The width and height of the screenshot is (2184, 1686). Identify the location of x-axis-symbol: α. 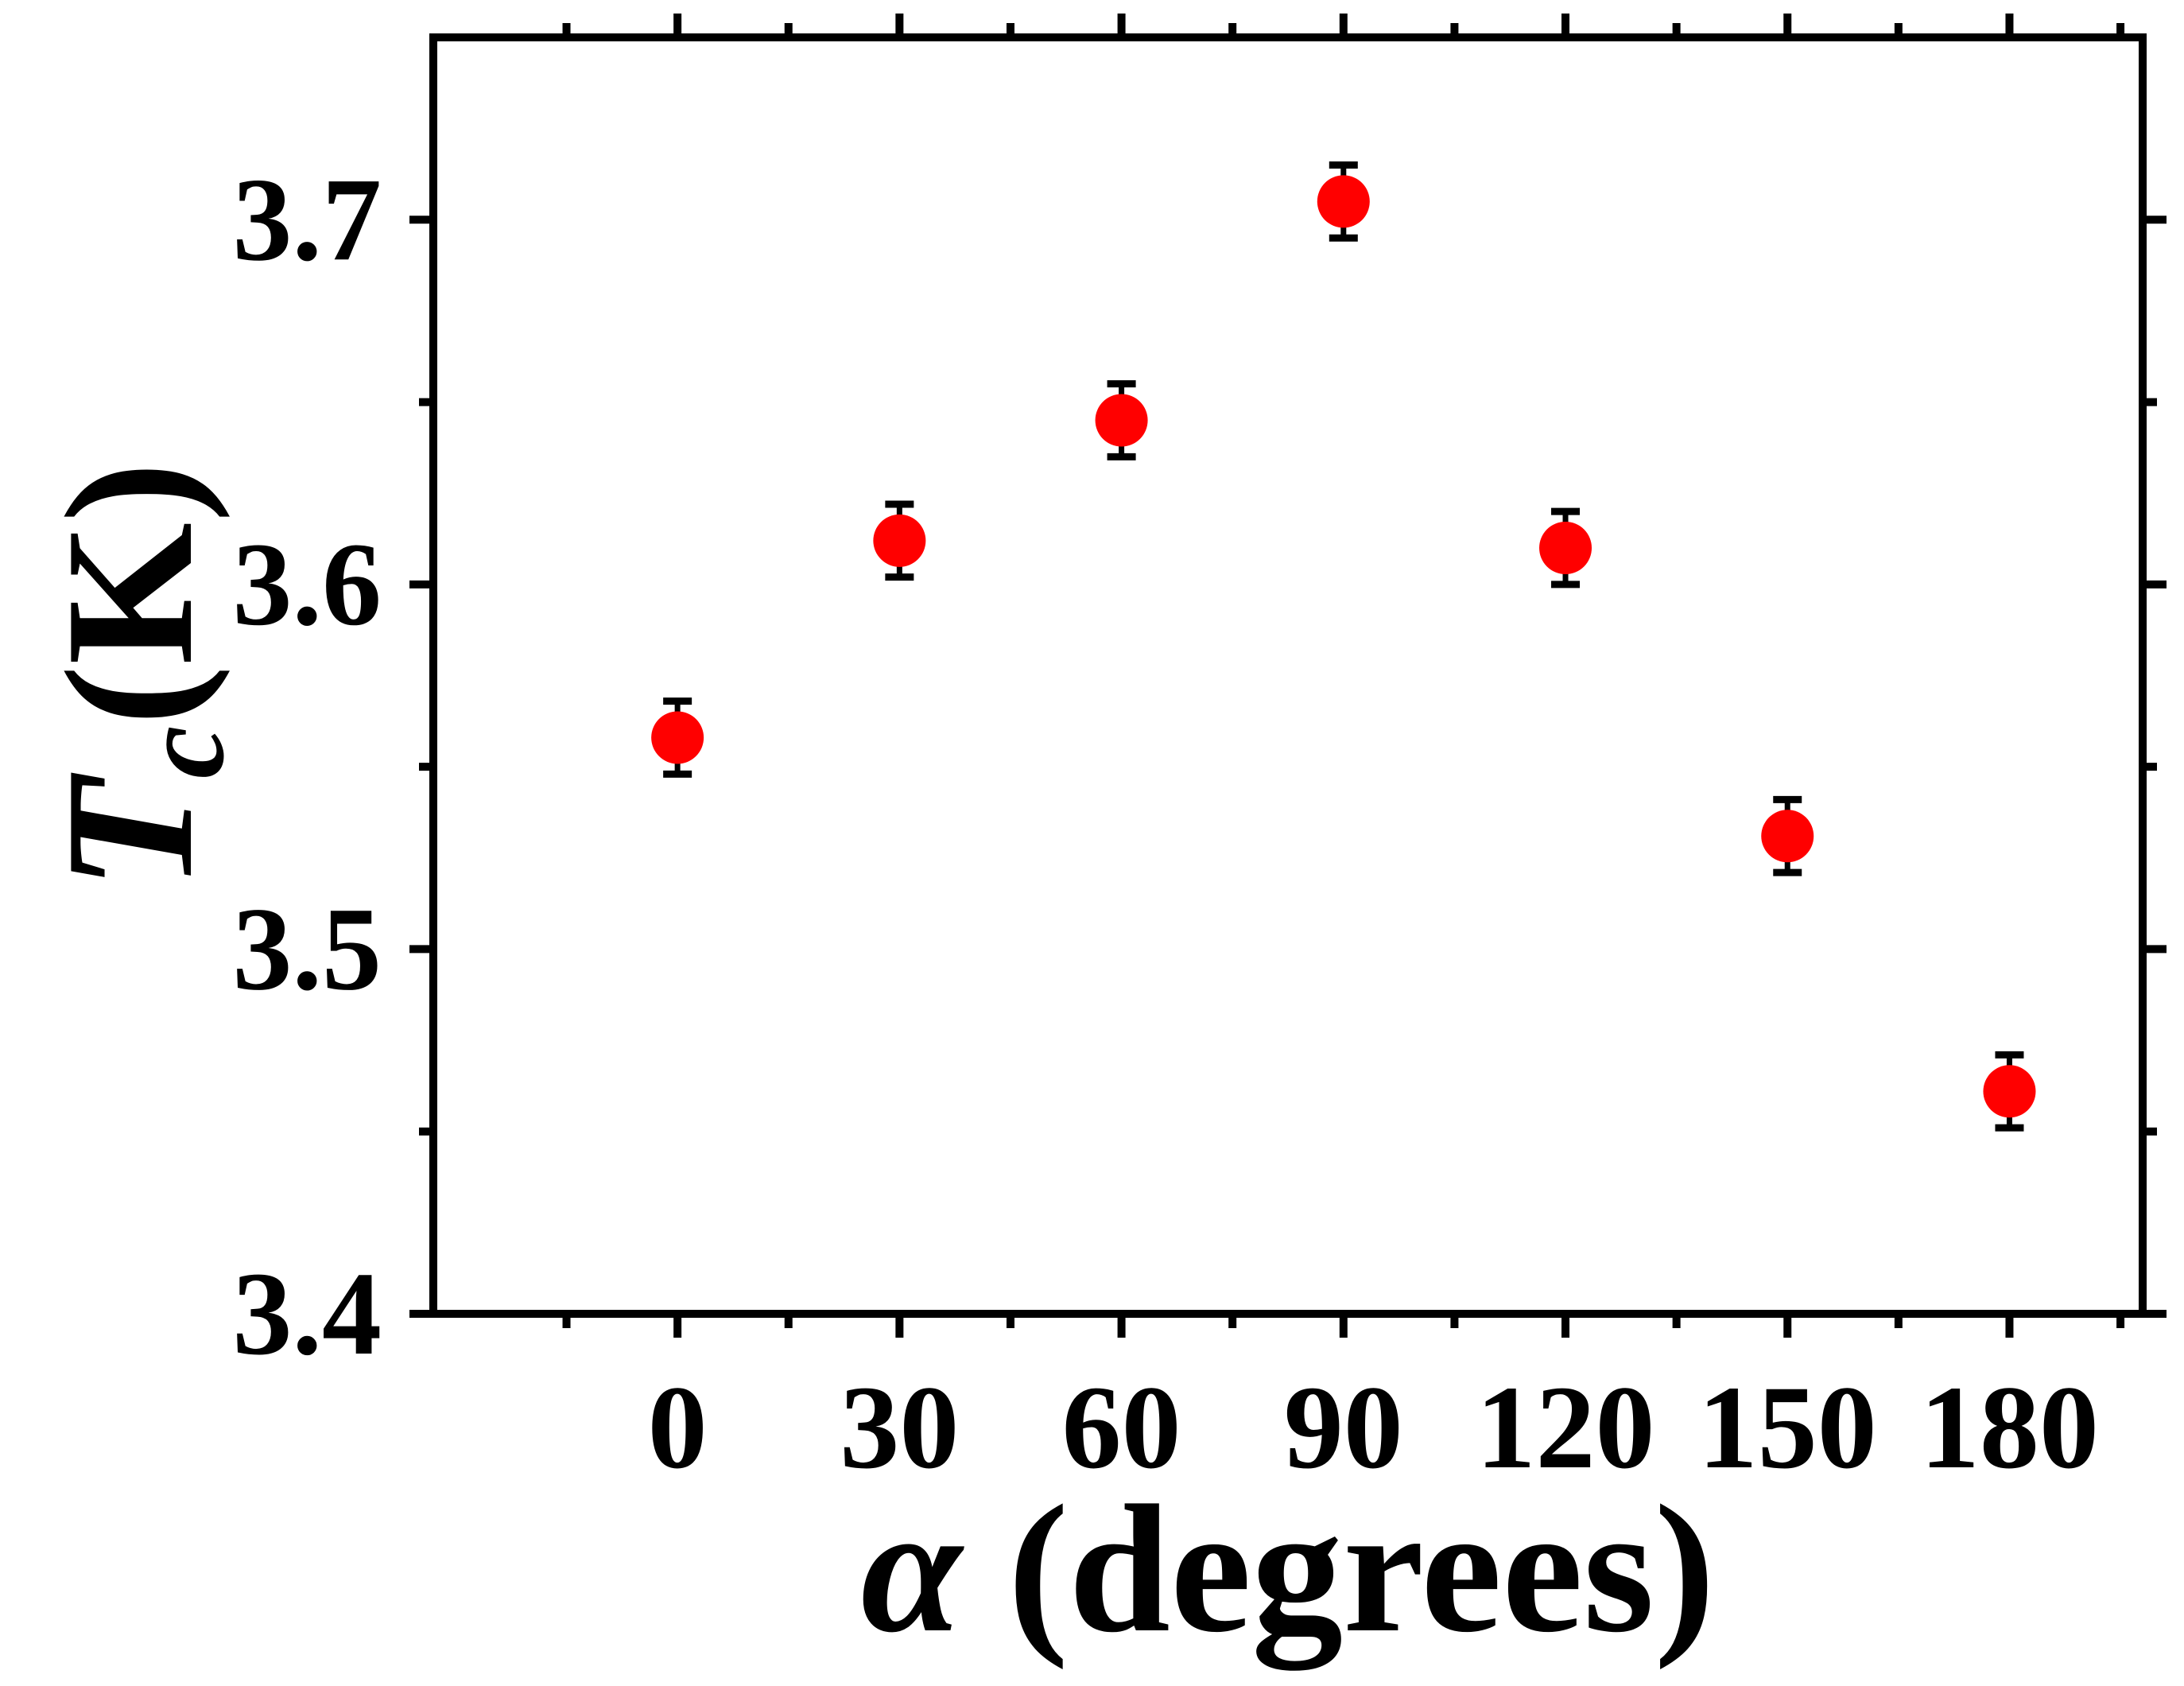
(913, 1568).